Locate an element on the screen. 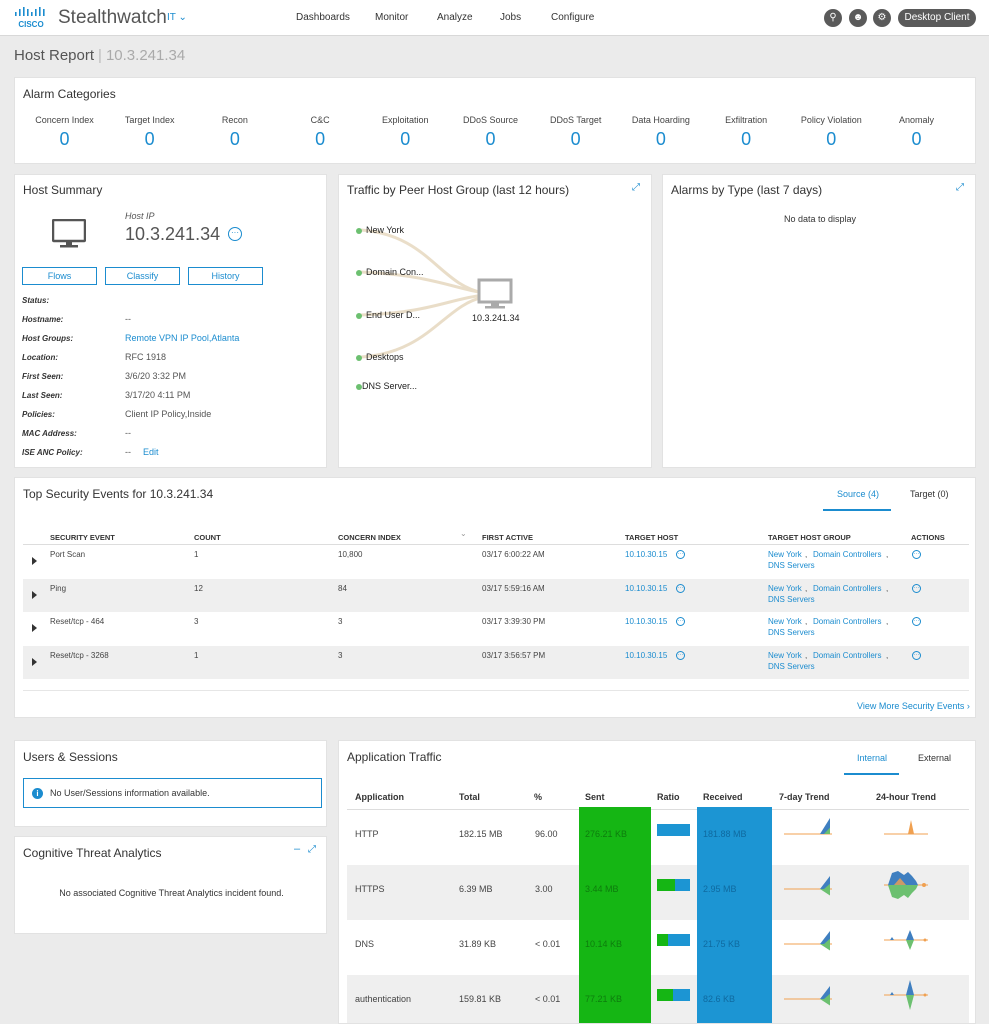  nav-monitor: Monitor is located at coordinates (392, 17).